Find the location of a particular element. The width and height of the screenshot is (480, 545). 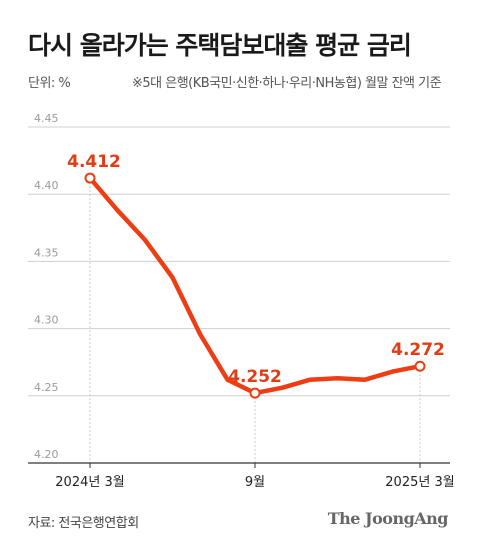

brand-logo: The JoongAng is located at coordinates (388, 518).